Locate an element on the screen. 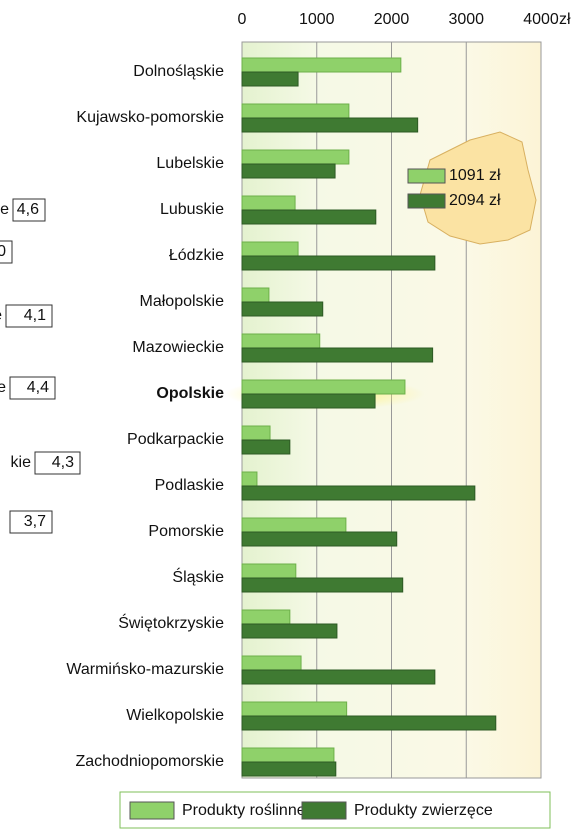  value-box-label: 3,7 is located at coordinates (35, 521).